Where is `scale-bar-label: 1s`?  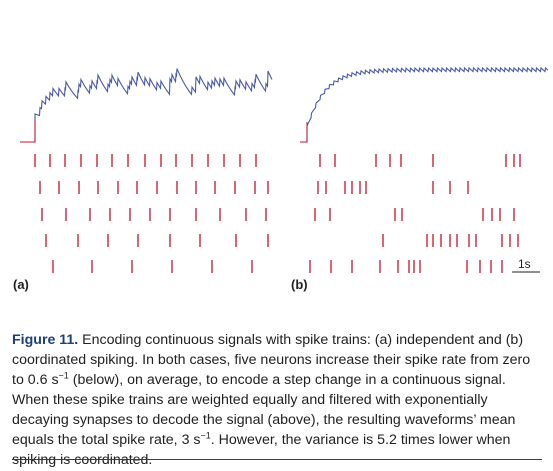
scale-bar-label: 1s is located at coordinates (524, 264).